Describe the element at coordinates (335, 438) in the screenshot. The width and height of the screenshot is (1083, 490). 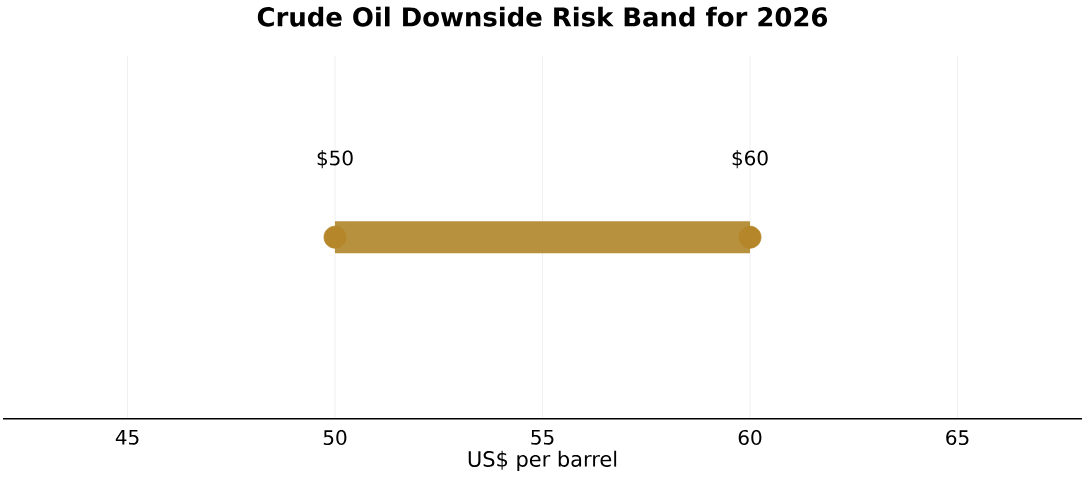
I see `x-tick-label: 50` at that location.